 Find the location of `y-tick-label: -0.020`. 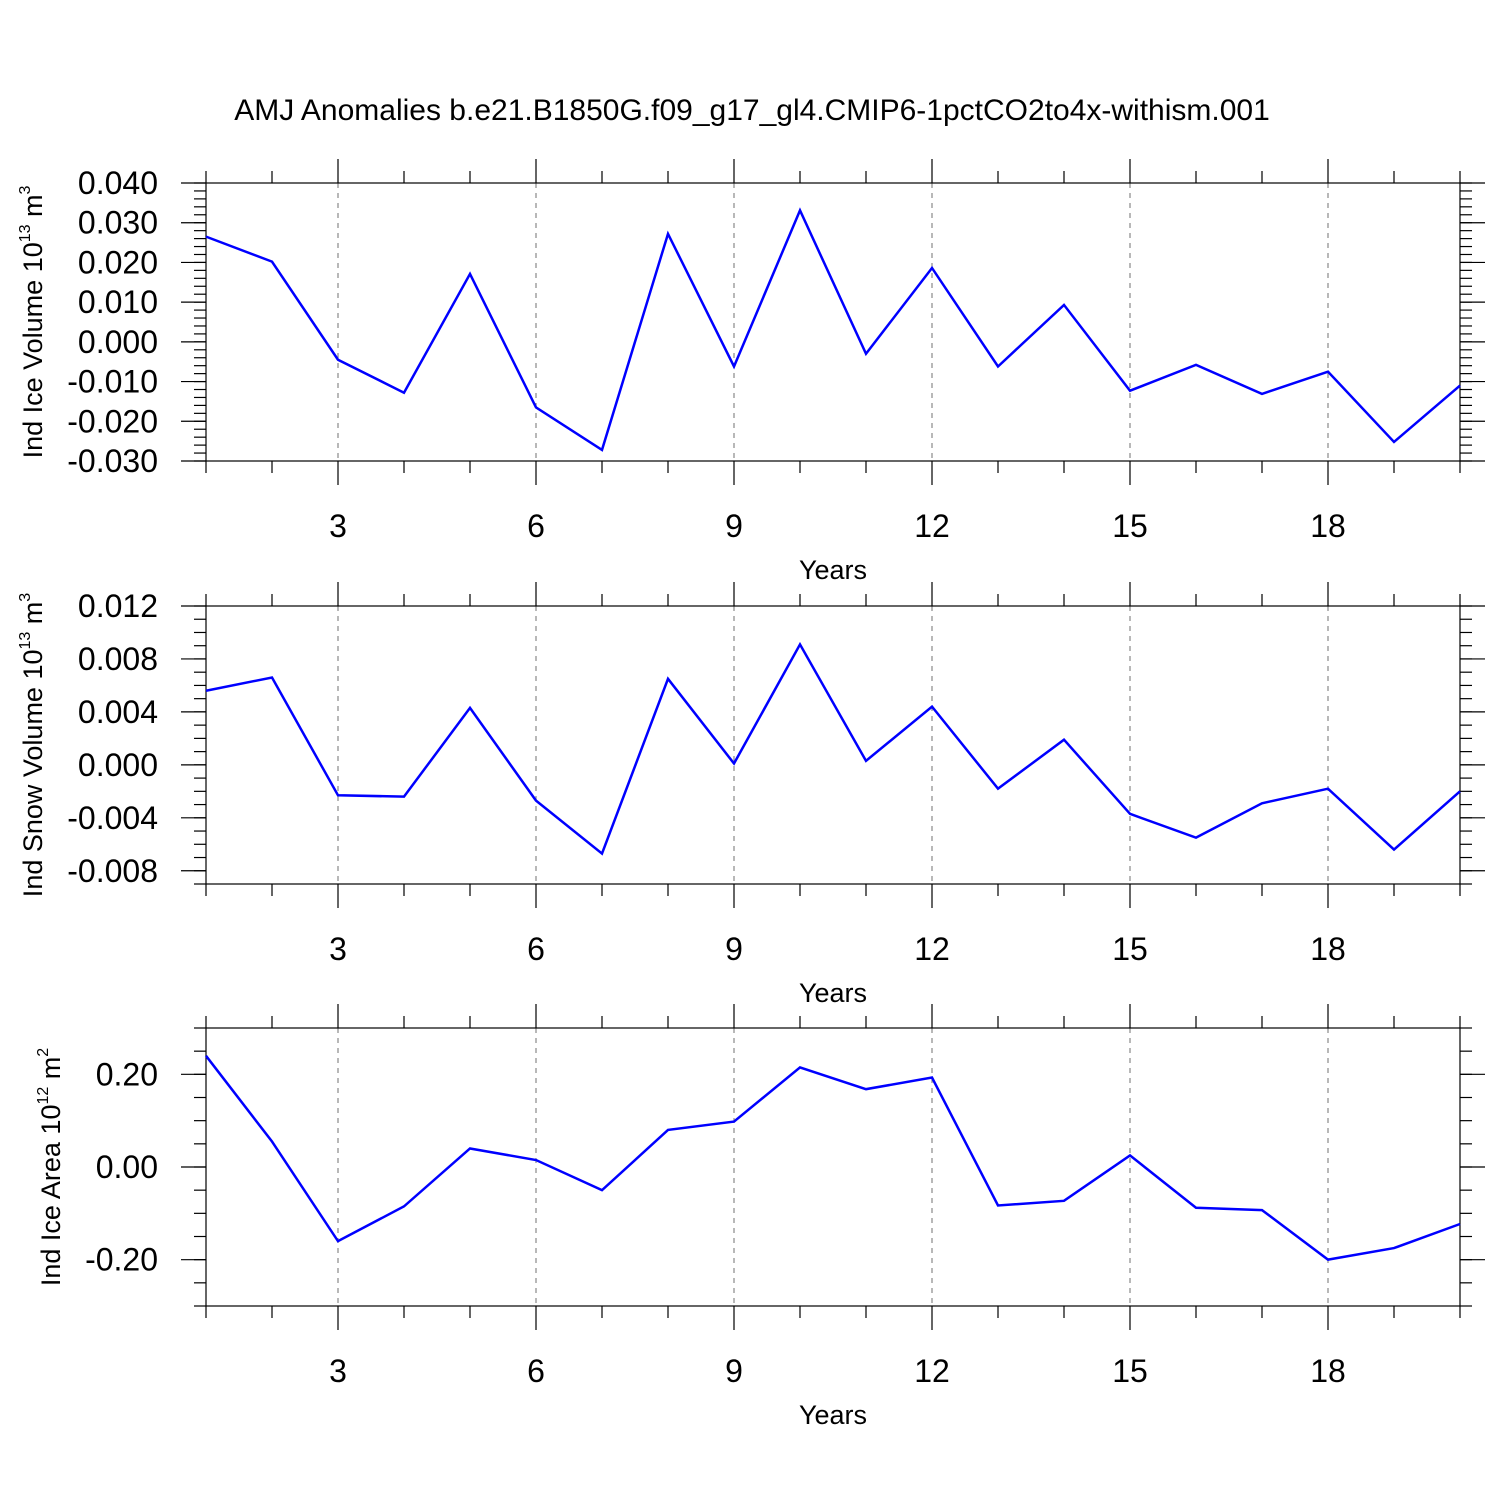

y-tick-label: -0.020 is located at coordinates (112, 421).